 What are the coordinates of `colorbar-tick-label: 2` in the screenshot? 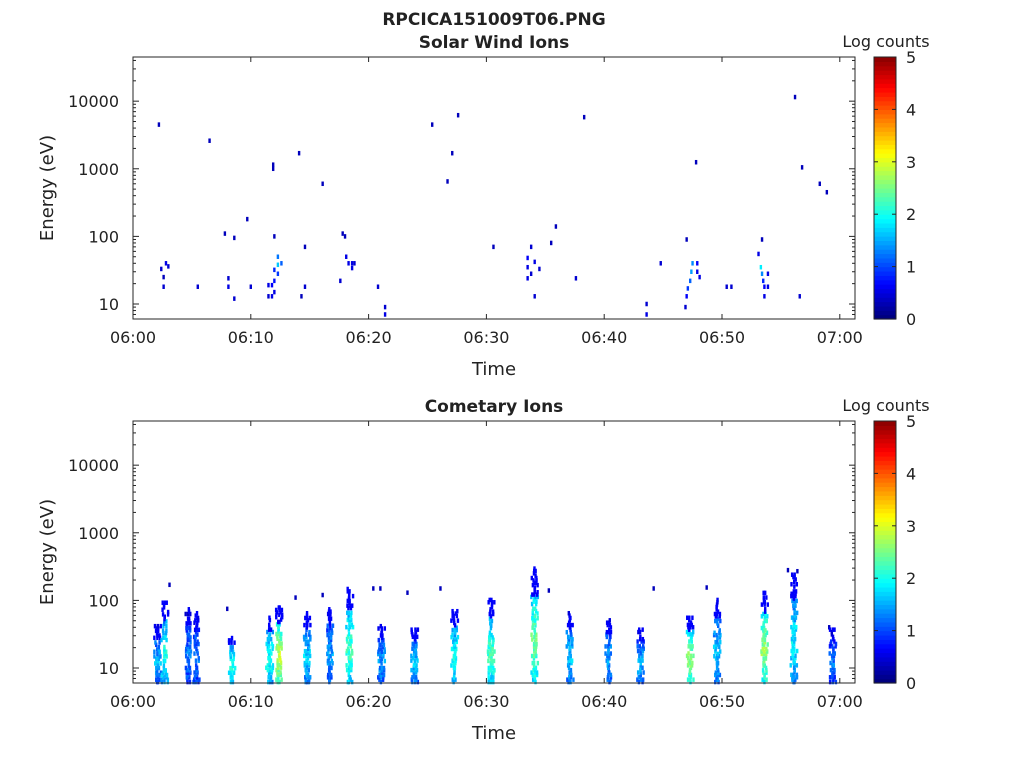 It's located at (911, 578).